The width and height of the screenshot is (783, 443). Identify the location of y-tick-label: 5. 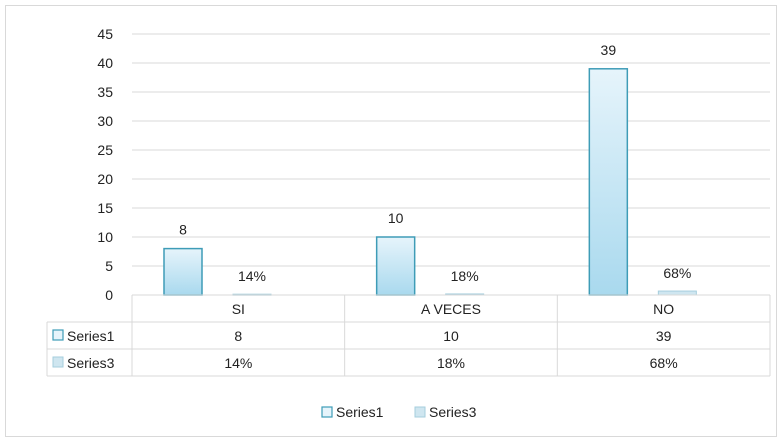
(109, 266).